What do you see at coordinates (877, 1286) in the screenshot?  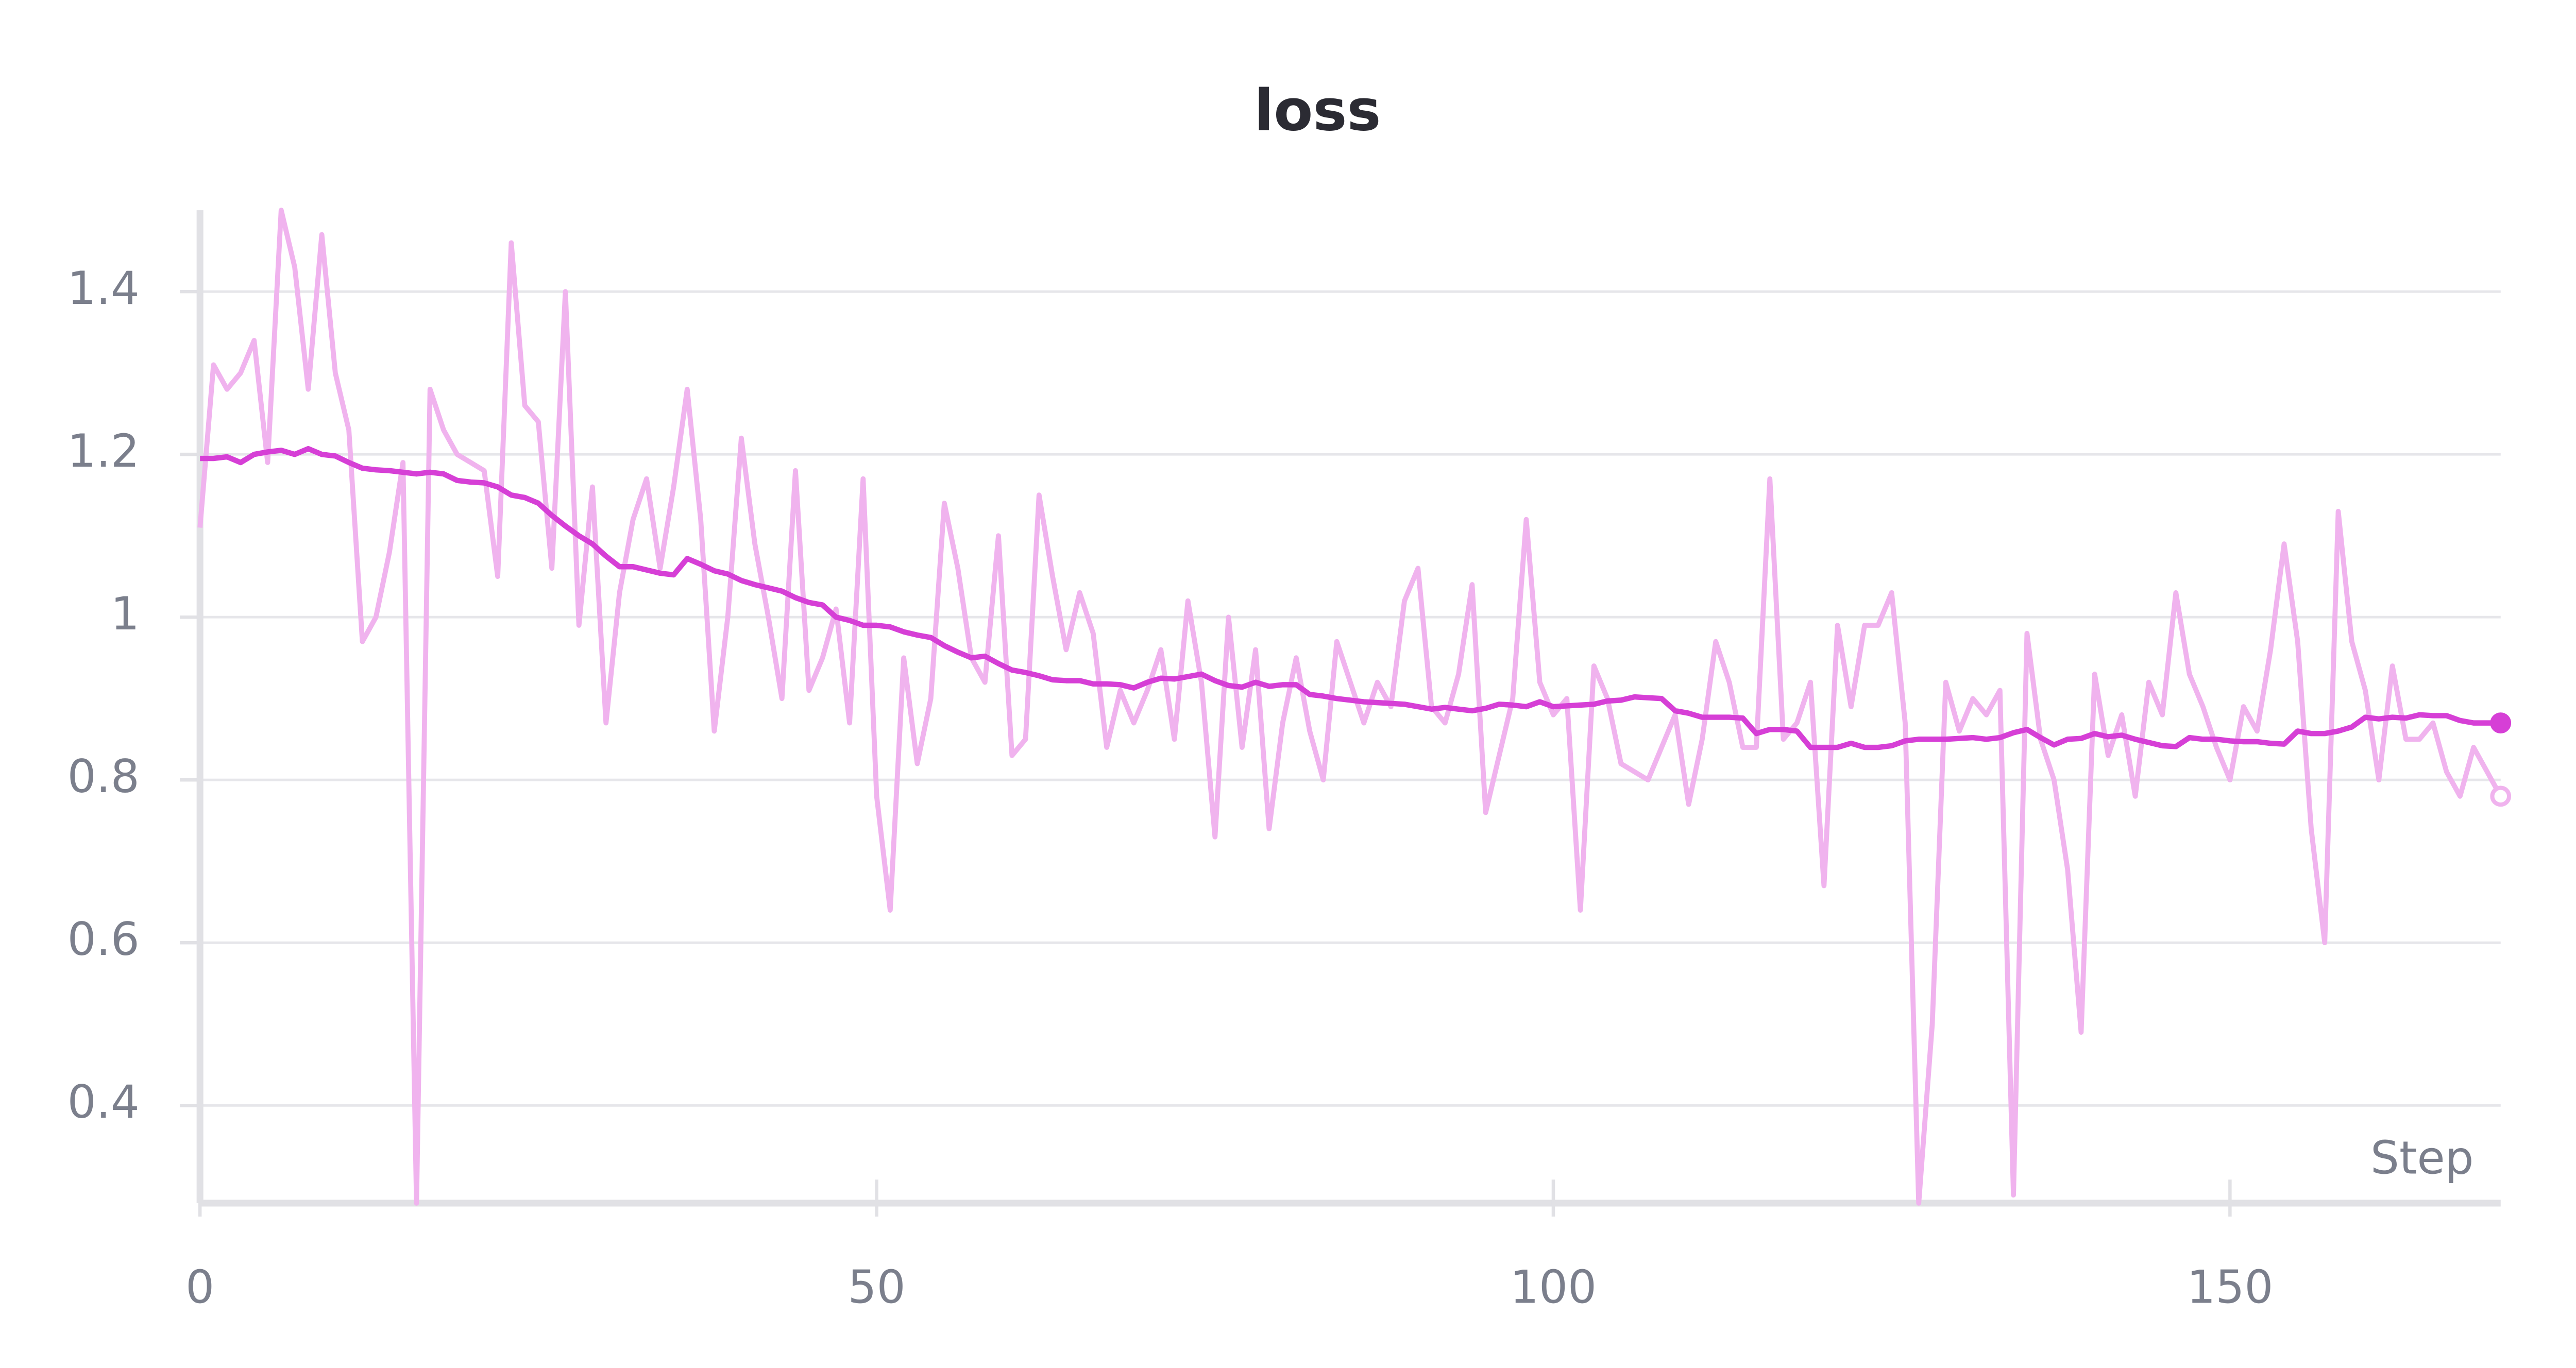 I see `x-tick-label: 50` at bounding box center [877, 1286].